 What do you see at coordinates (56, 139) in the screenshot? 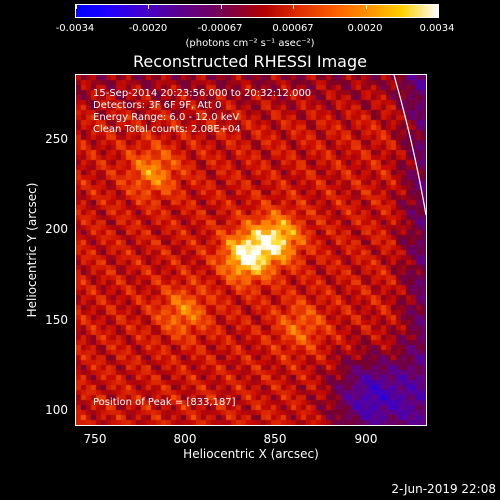
I see `y-tick-label: 250` at bounding box center [56, 139].